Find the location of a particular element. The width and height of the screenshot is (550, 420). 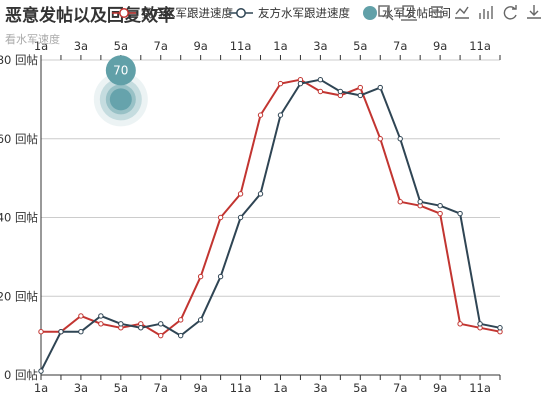

legend-label: 水军发帖时间 is located at coordinates (416, 13).